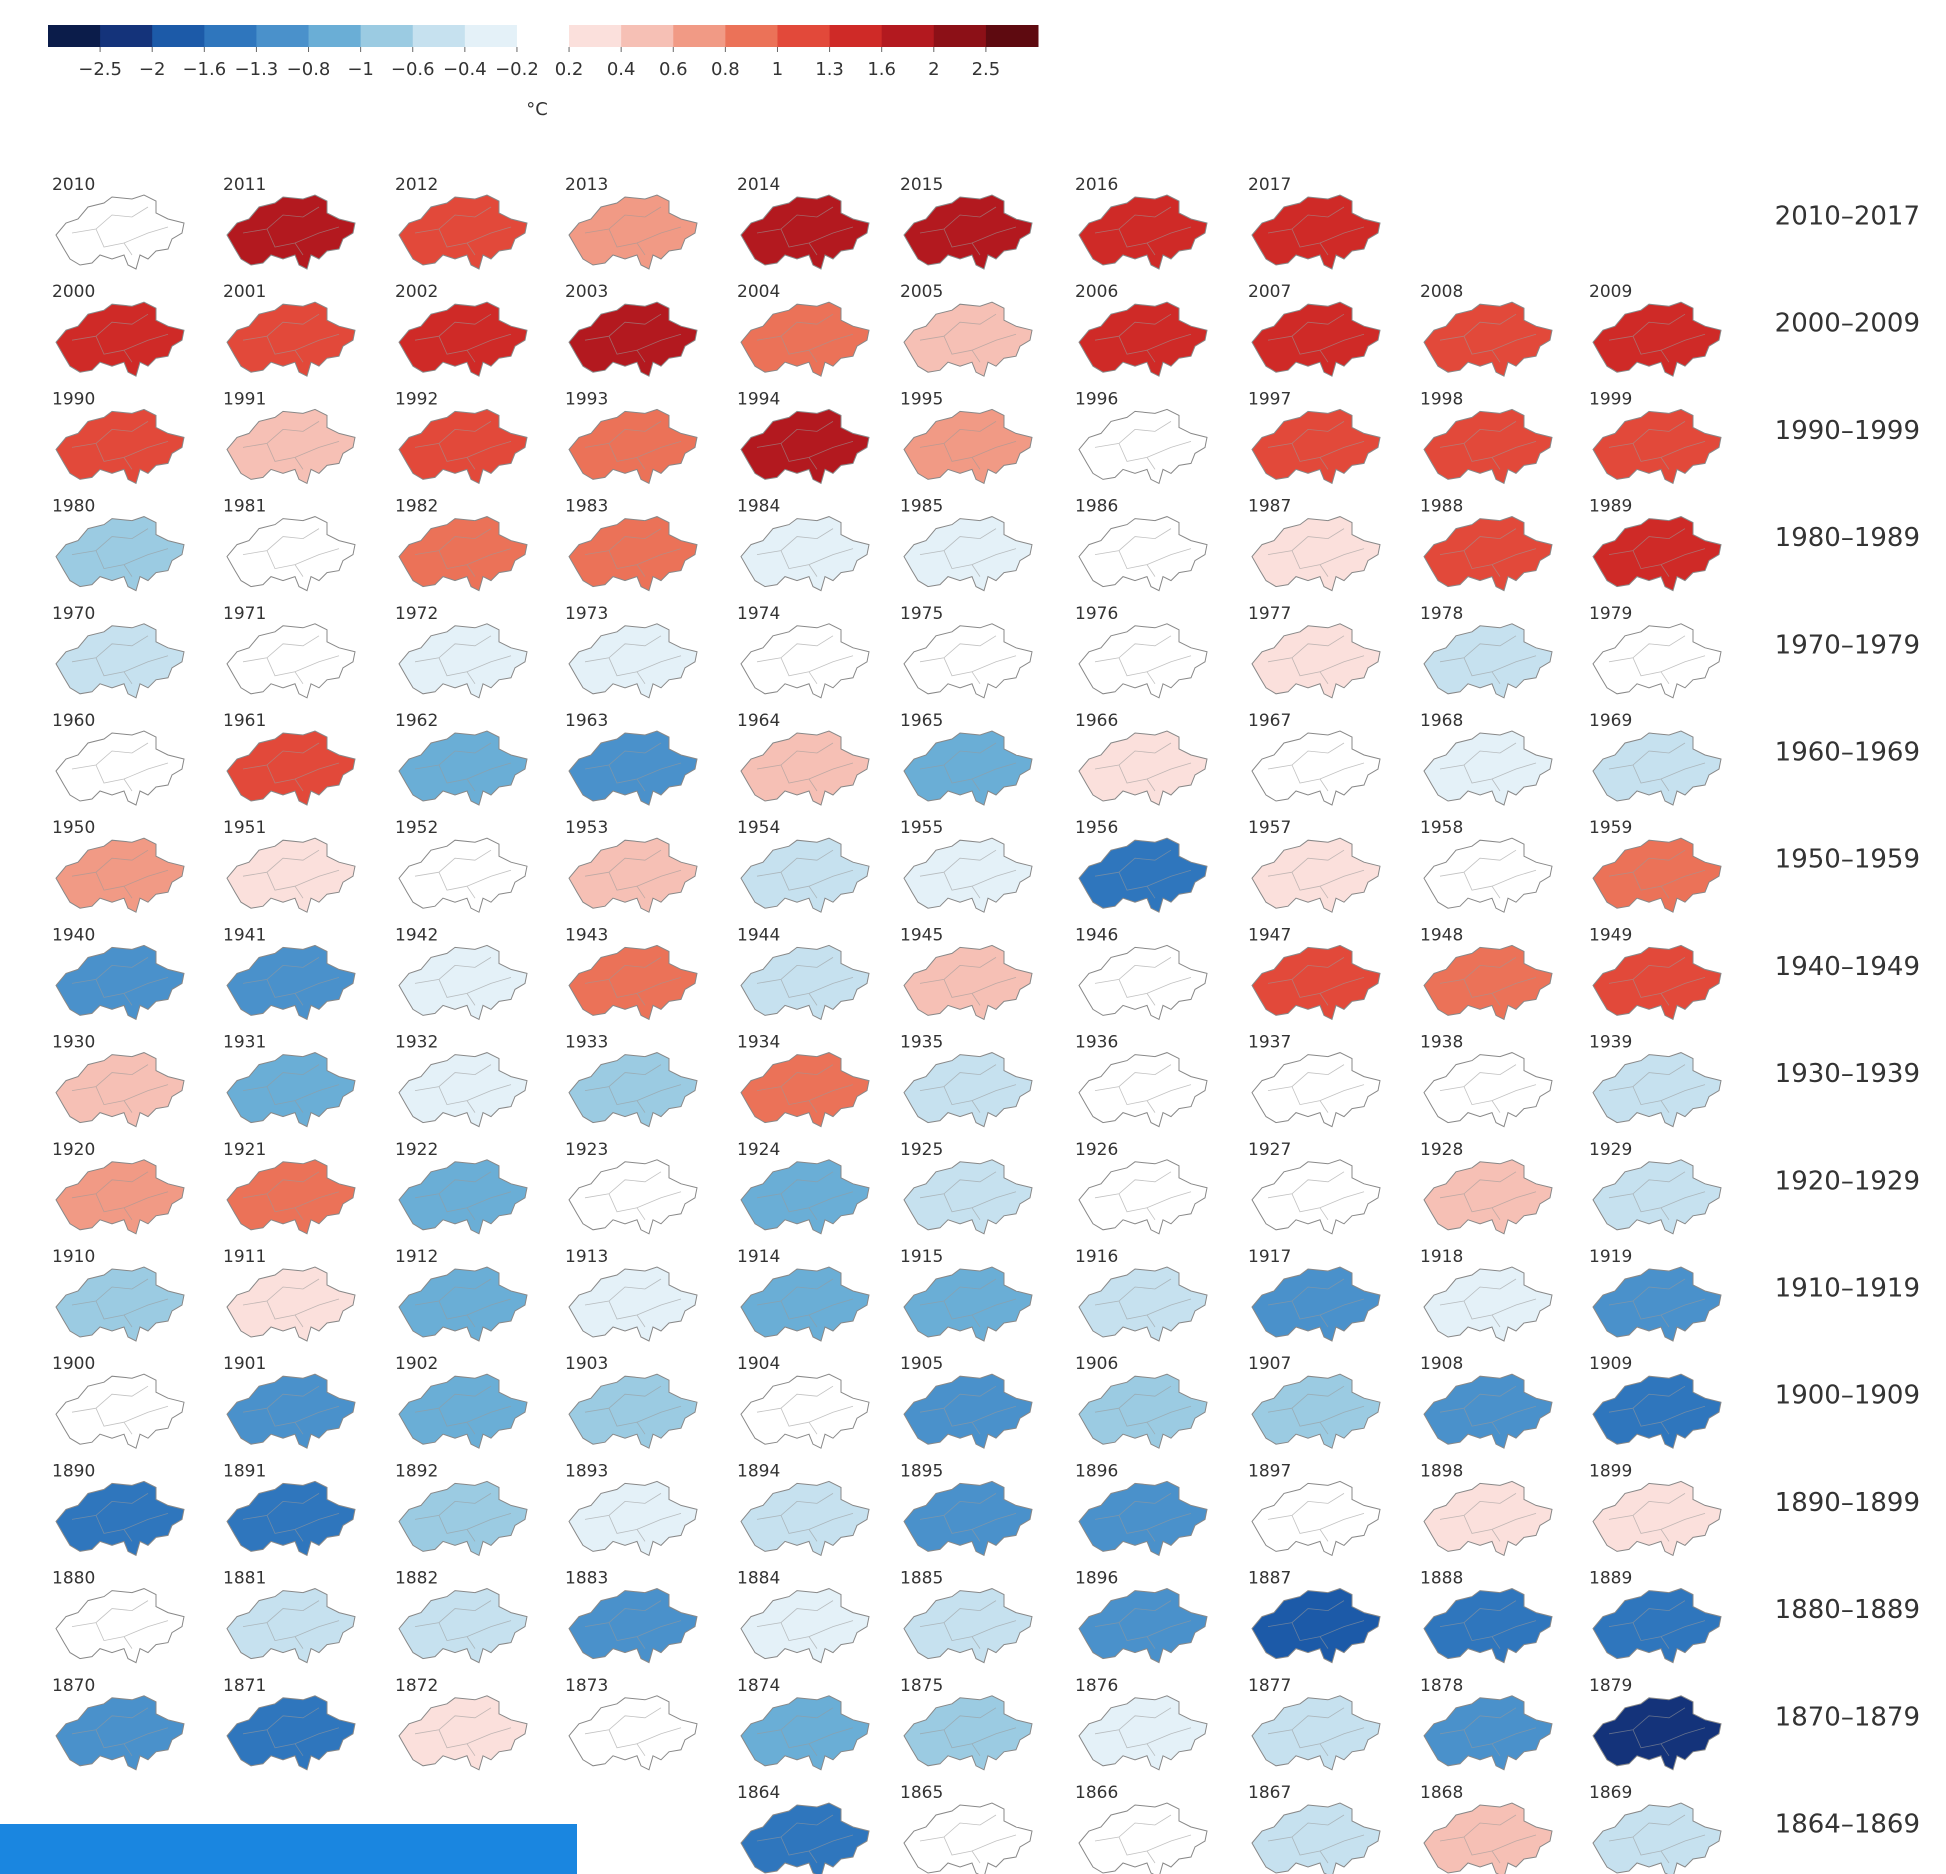 The height and width of the screenshot is (1874, 1946). What do you see at coordinates (758, 1686) in the screenshot?
I see `year-label: 1874` at bounding box center [758, 1686].